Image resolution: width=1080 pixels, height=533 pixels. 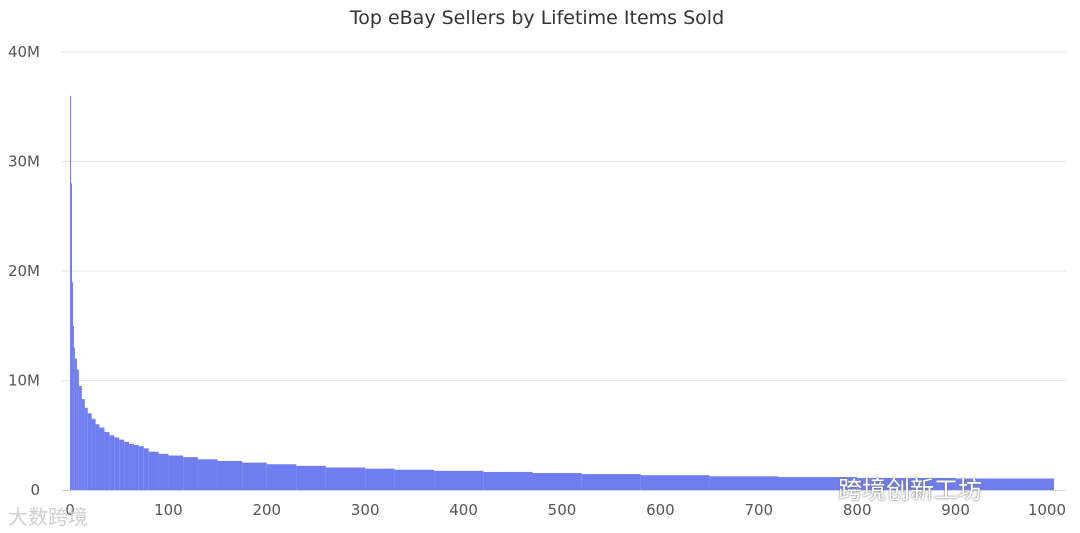 What do you see at coordinates (24, 52) in the screenshot?
I see `y-tick-label-4: 40M` at bounding box center [24, 52].